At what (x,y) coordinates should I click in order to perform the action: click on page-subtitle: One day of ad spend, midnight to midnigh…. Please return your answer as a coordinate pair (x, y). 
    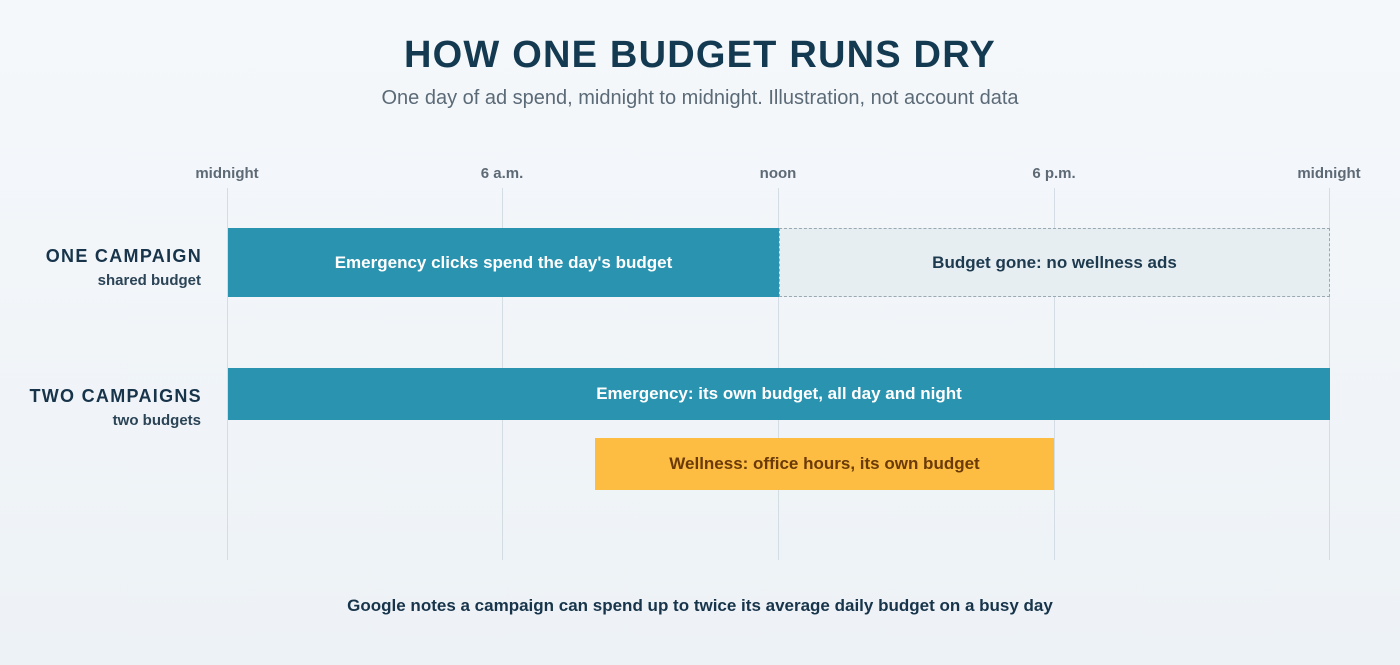
    Looking at the image, I should click on (700, 98).